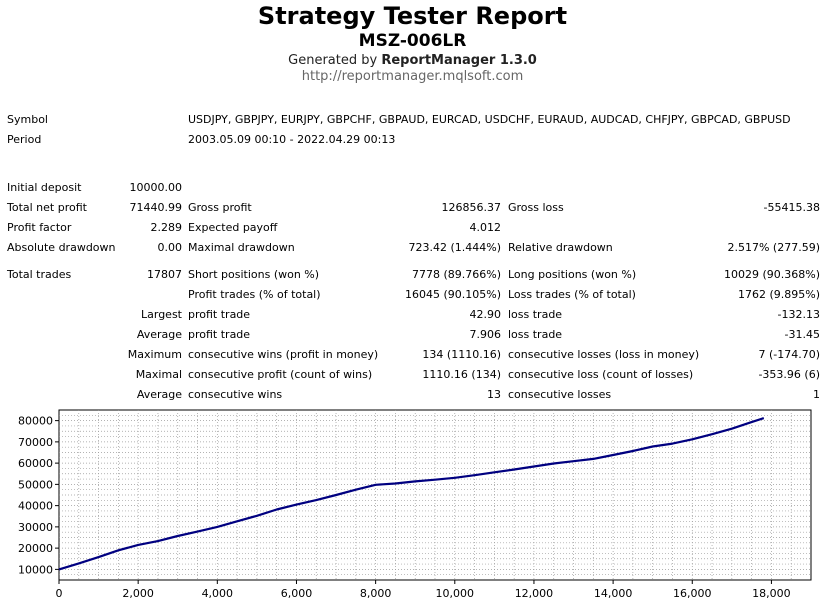 The image size is (825, 610). What do you see at coordinates (613, 593) in the screenshot?
I see `x-tick-label: 14,000` at bounding box center [613, 593].